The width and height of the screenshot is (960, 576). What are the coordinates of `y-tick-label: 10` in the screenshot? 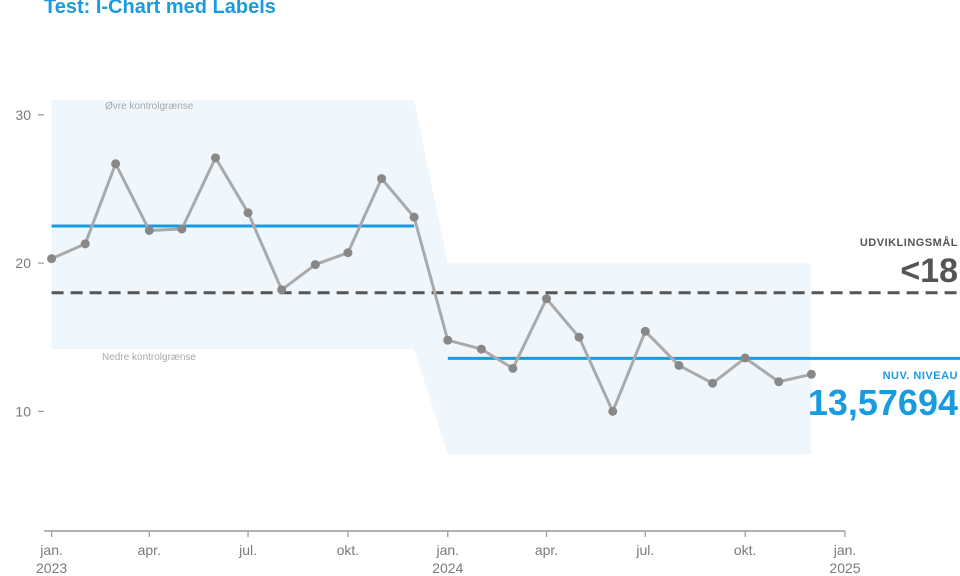 It's located at (23, 411).